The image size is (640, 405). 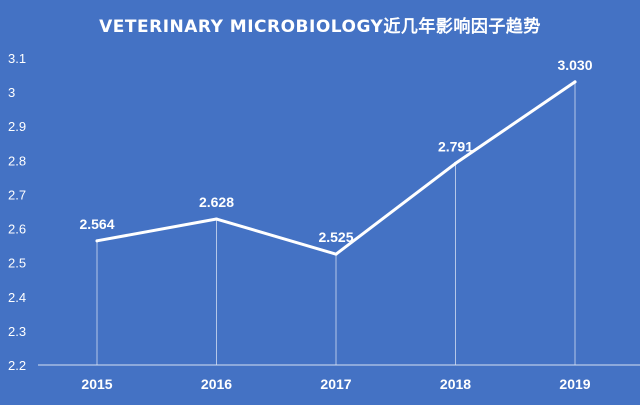 What do you see at coordinates (17, 160) in the screenshot?
I see `y-tick-label: 2.8` at bounding box center [17, 160].